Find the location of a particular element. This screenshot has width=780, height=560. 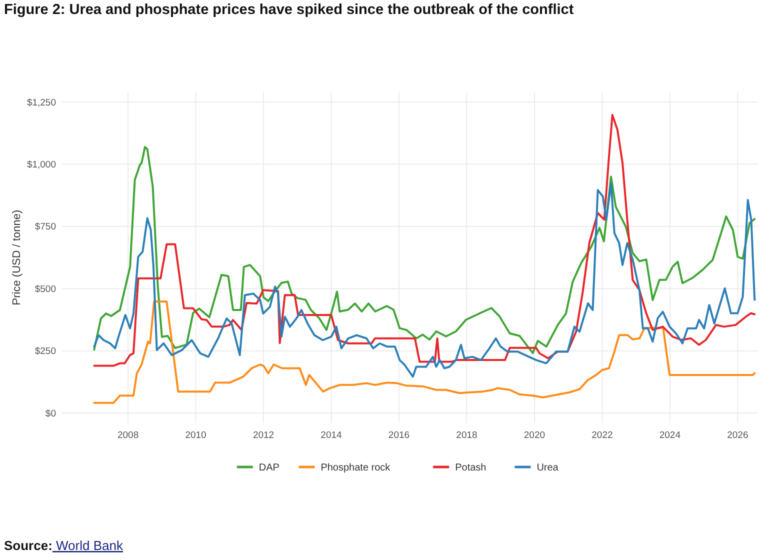

x-tick-label: 2022 is located at coordinates (602, 435).